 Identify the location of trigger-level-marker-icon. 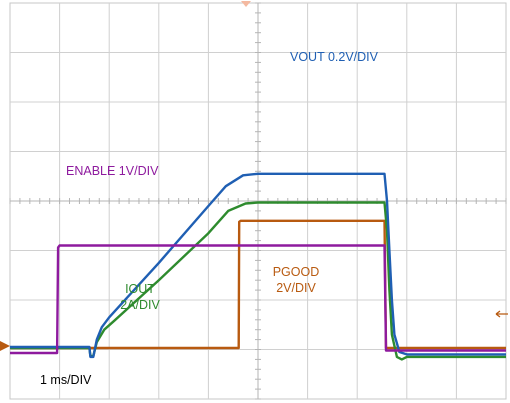
(501, 314).